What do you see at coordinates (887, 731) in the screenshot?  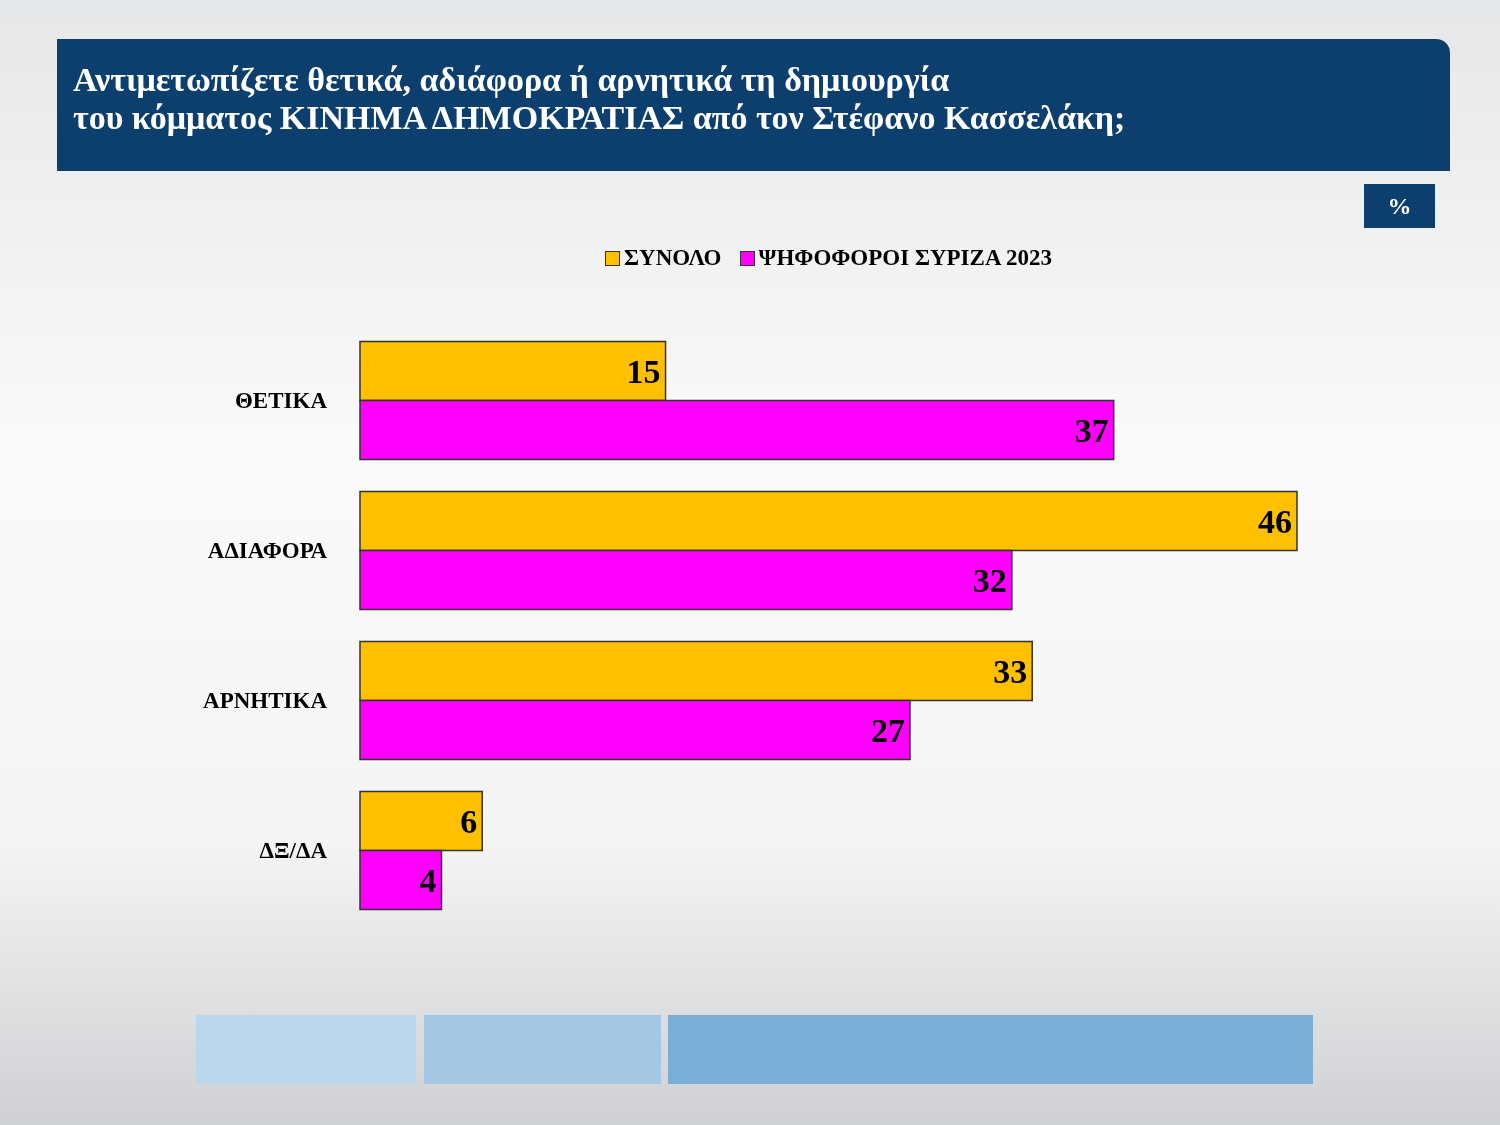 I see `data-label: 27` at bounding box center [887, 731].